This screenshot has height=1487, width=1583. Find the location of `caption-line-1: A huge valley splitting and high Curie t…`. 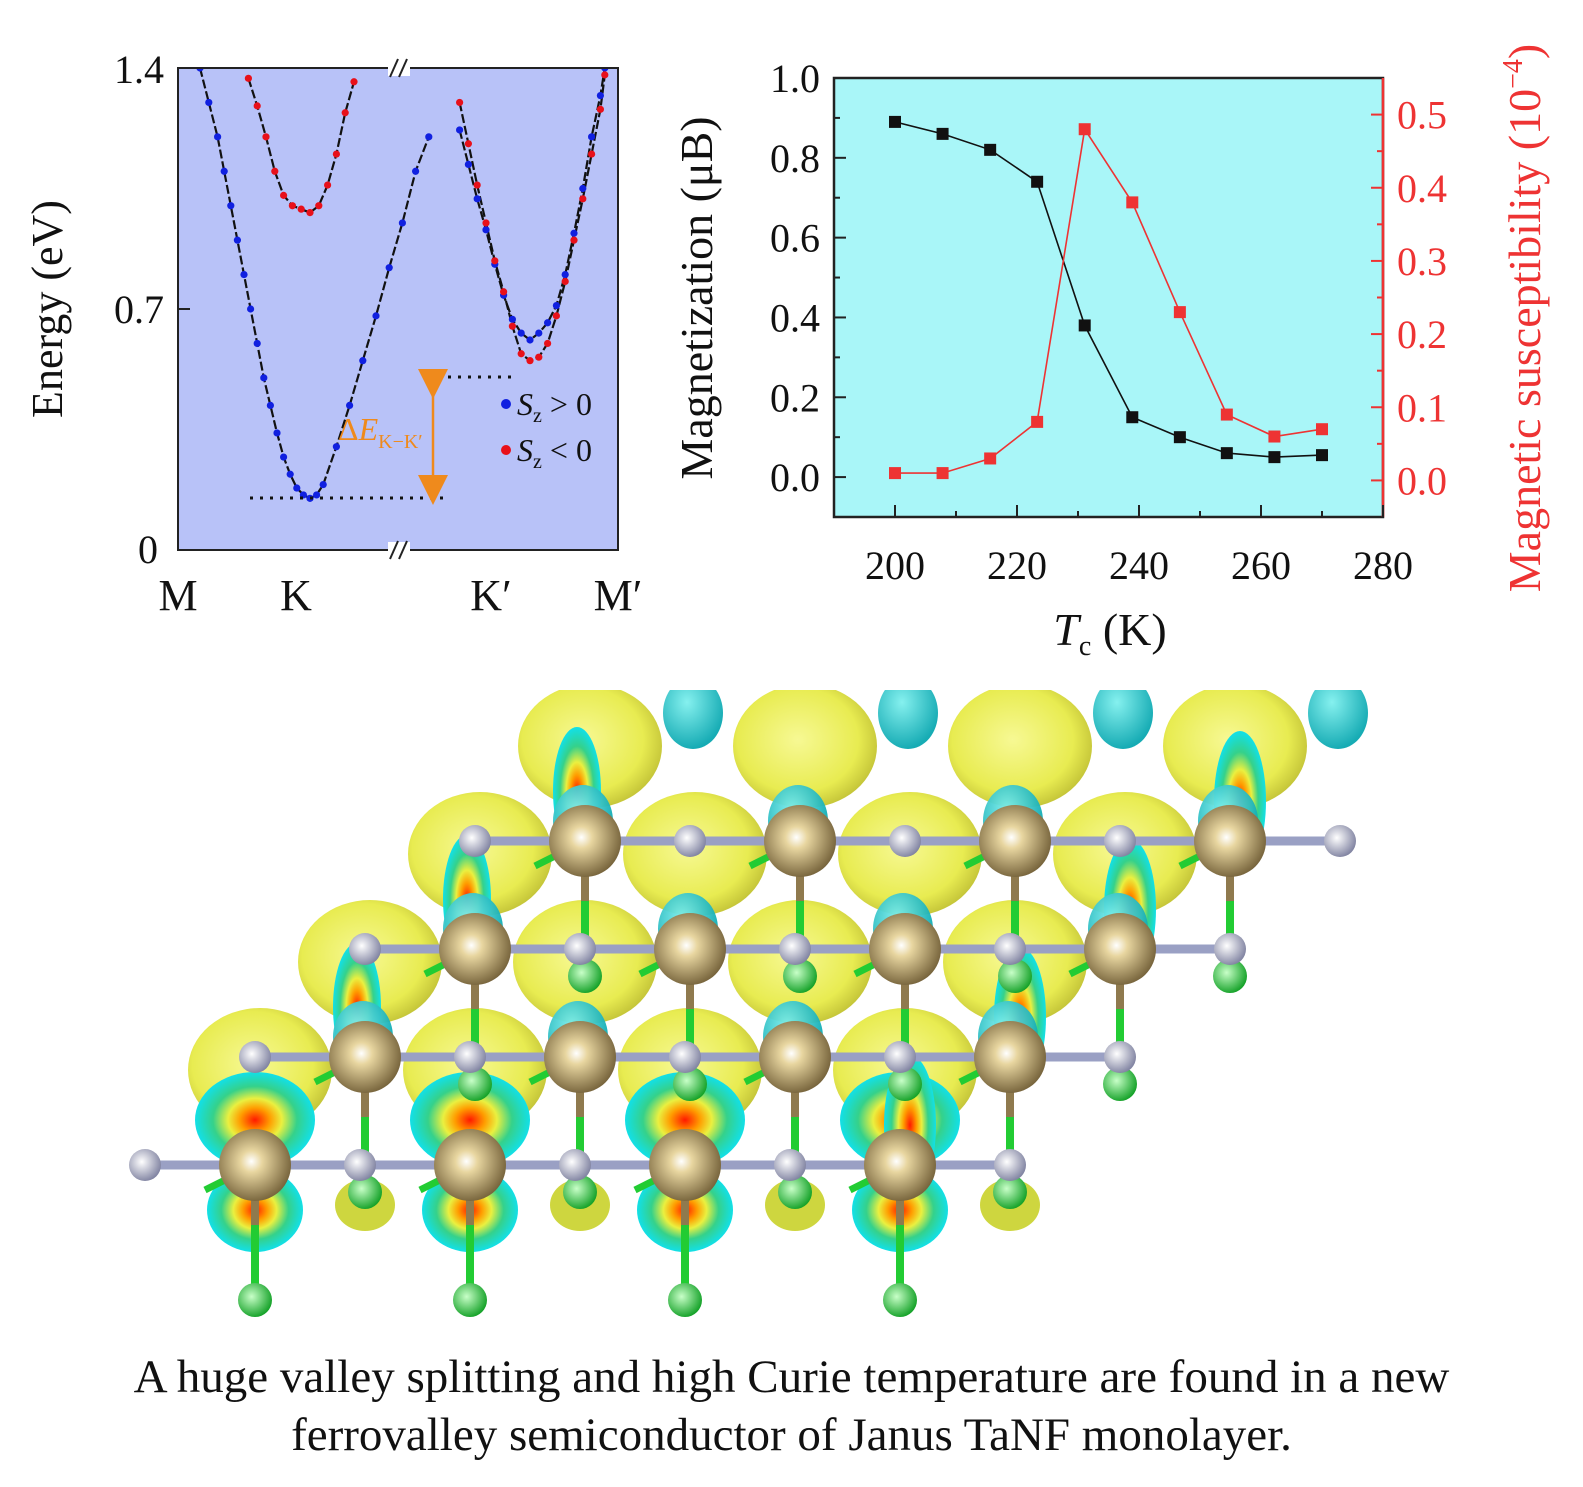

caption-line-1: A huge valley splitting and high Curie t… is located at coordinates (791, 1377).